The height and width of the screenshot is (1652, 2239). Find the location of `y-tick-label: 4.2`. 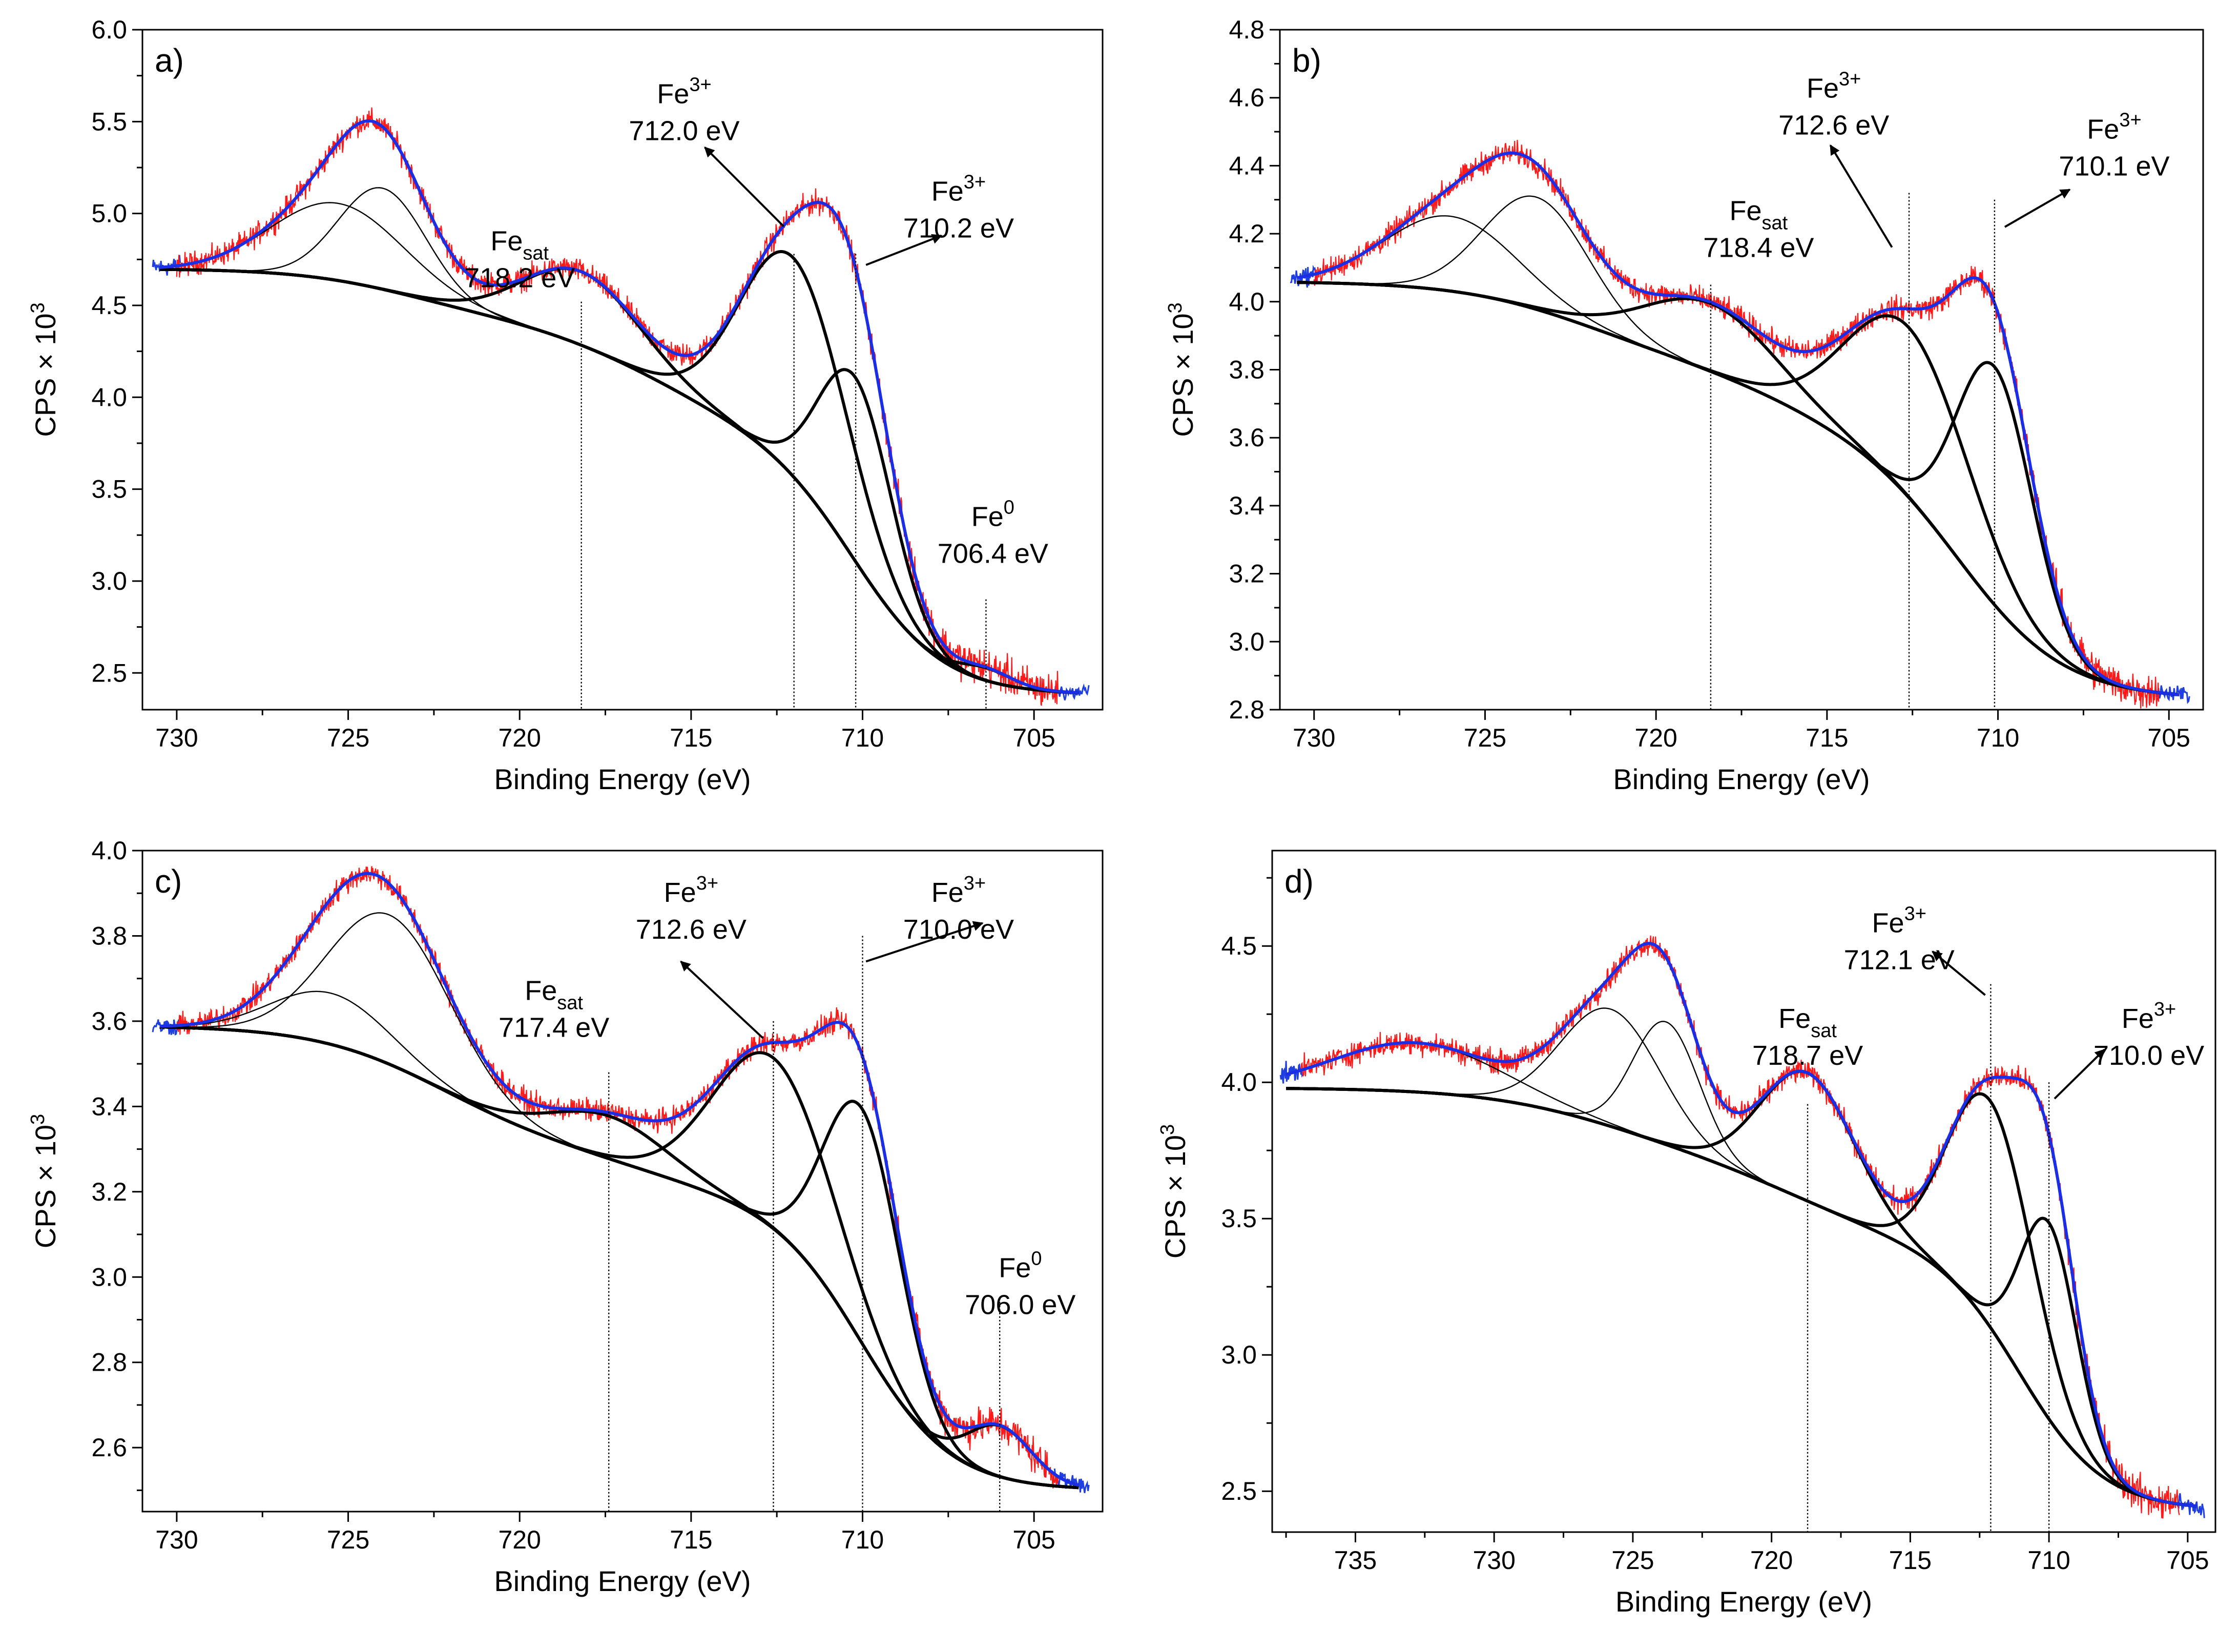

y-tick-label: 4.2 is located at coordinates (1246, 233).